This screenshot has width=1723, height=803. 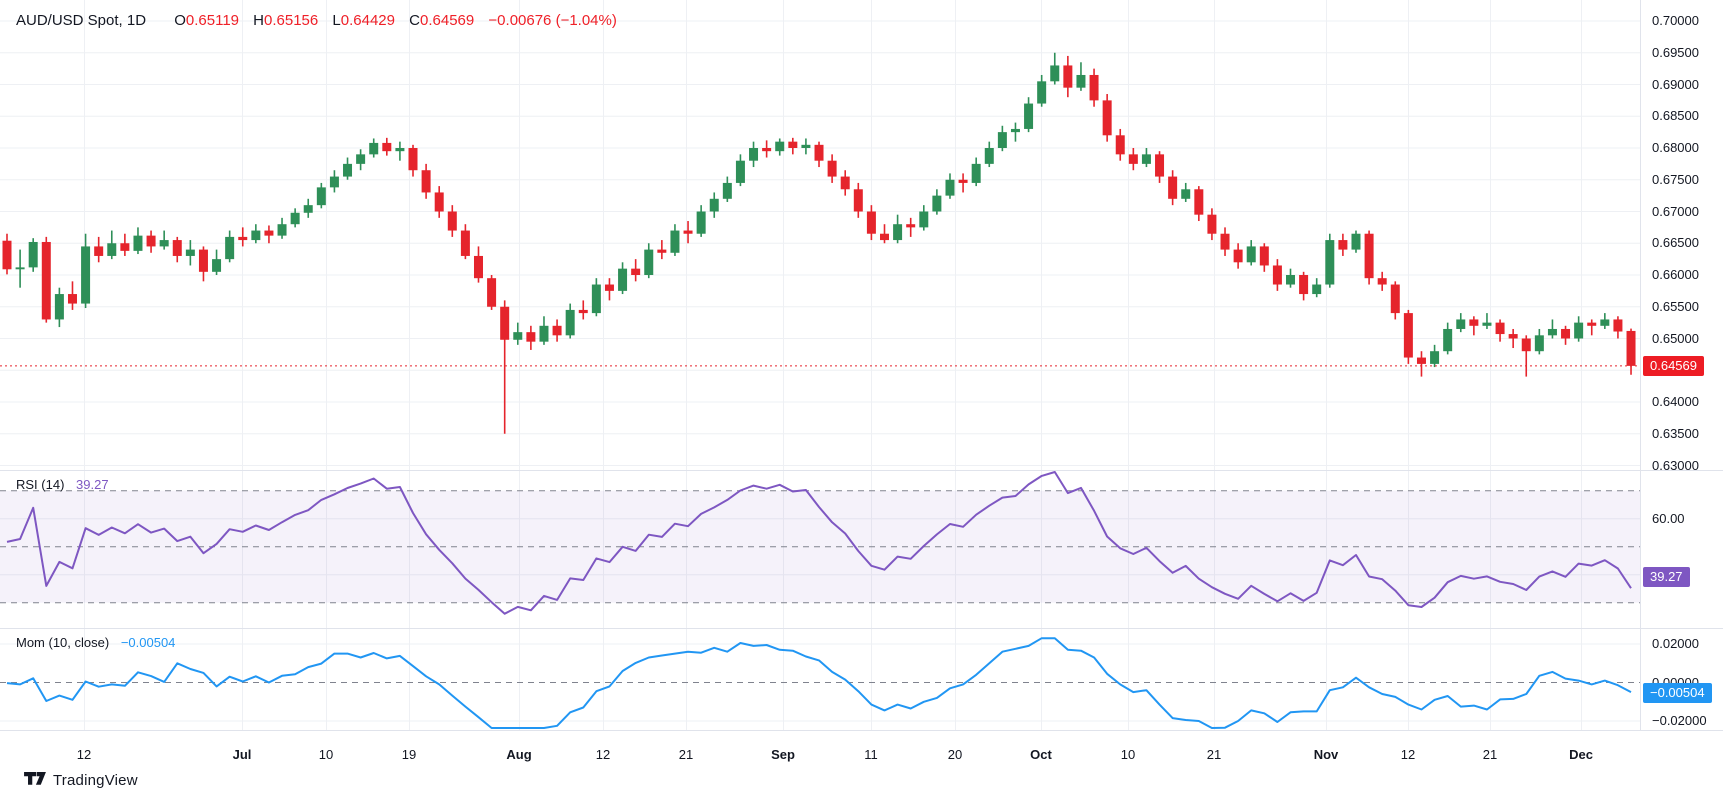 I want to click on time-label-month: Nov, so click(x=1326, y=754).